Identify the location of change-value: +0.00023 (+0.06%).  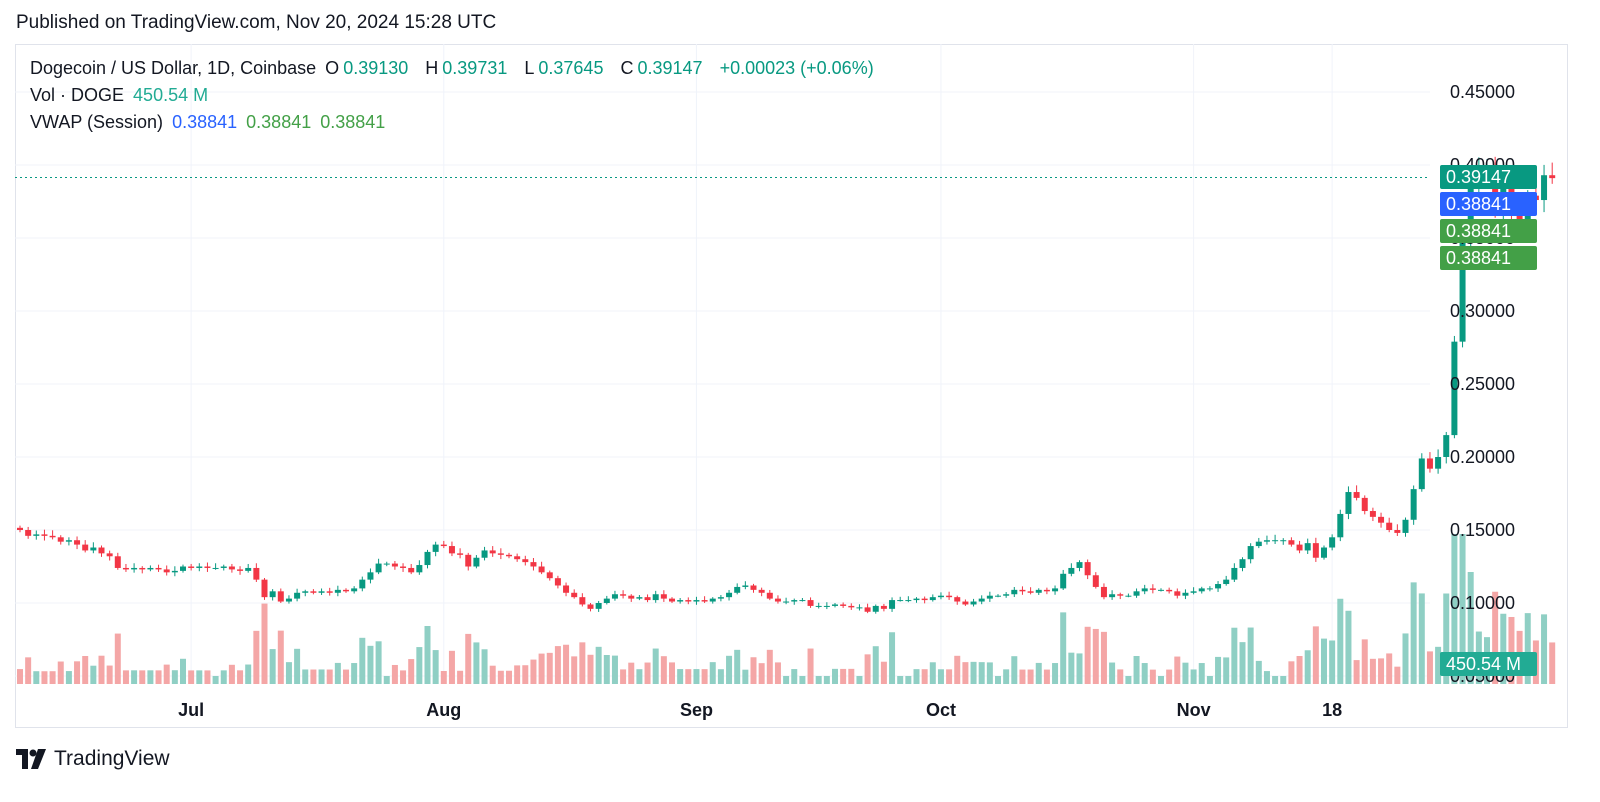
(796, 68).